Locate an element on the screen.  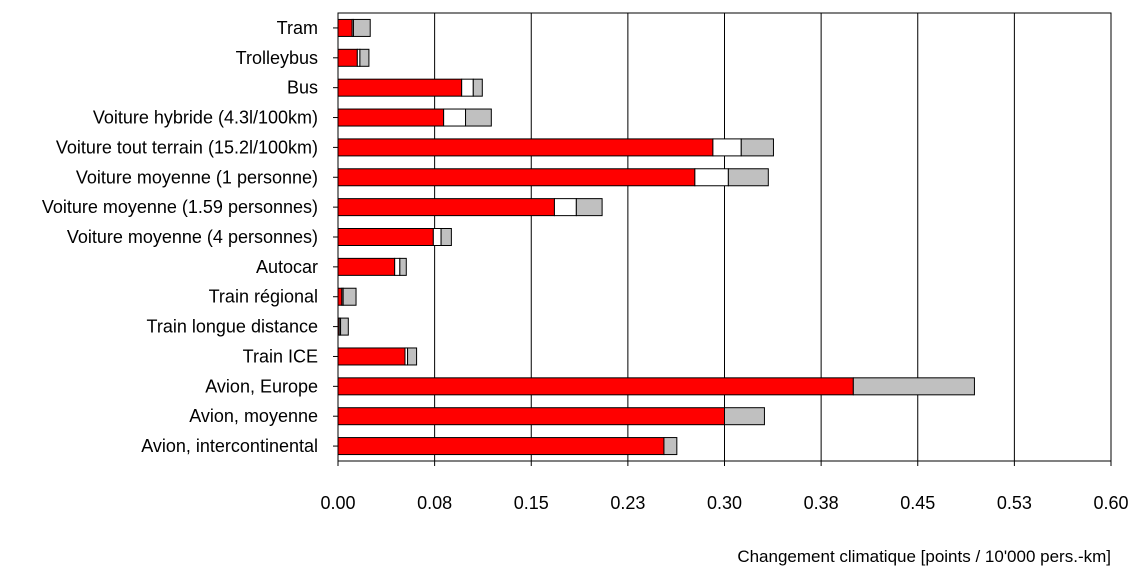
x-tick-label: 0.45 is located at coordinates (917, 503).